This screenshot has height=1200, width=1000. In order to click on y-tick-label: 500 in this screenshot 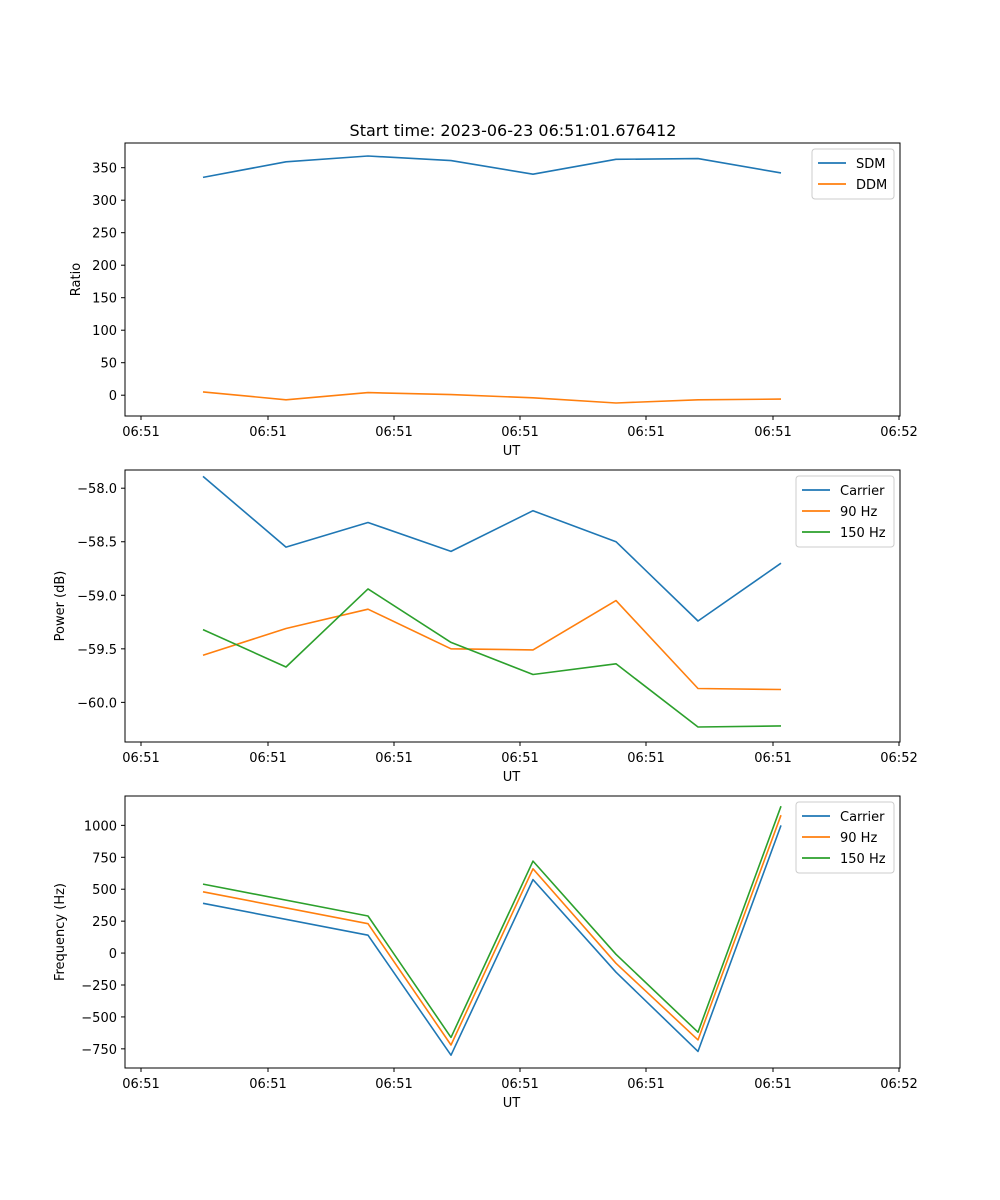, I will do `click(104, 890)`.